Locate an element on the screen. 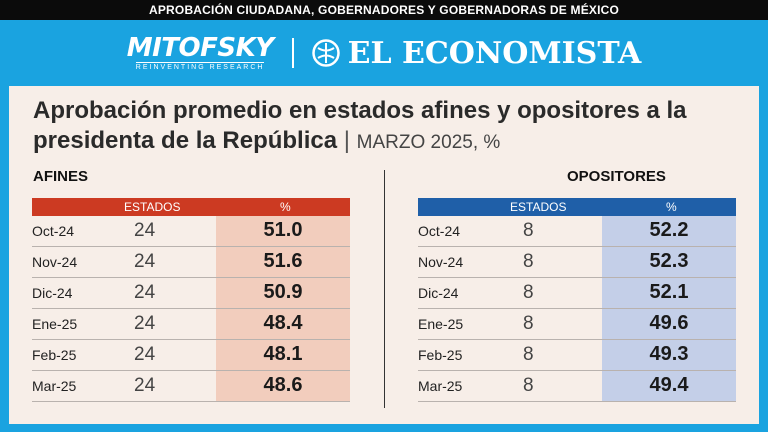  table-row: Mar-25 8 49.4 is located at coordinates (577, 386).